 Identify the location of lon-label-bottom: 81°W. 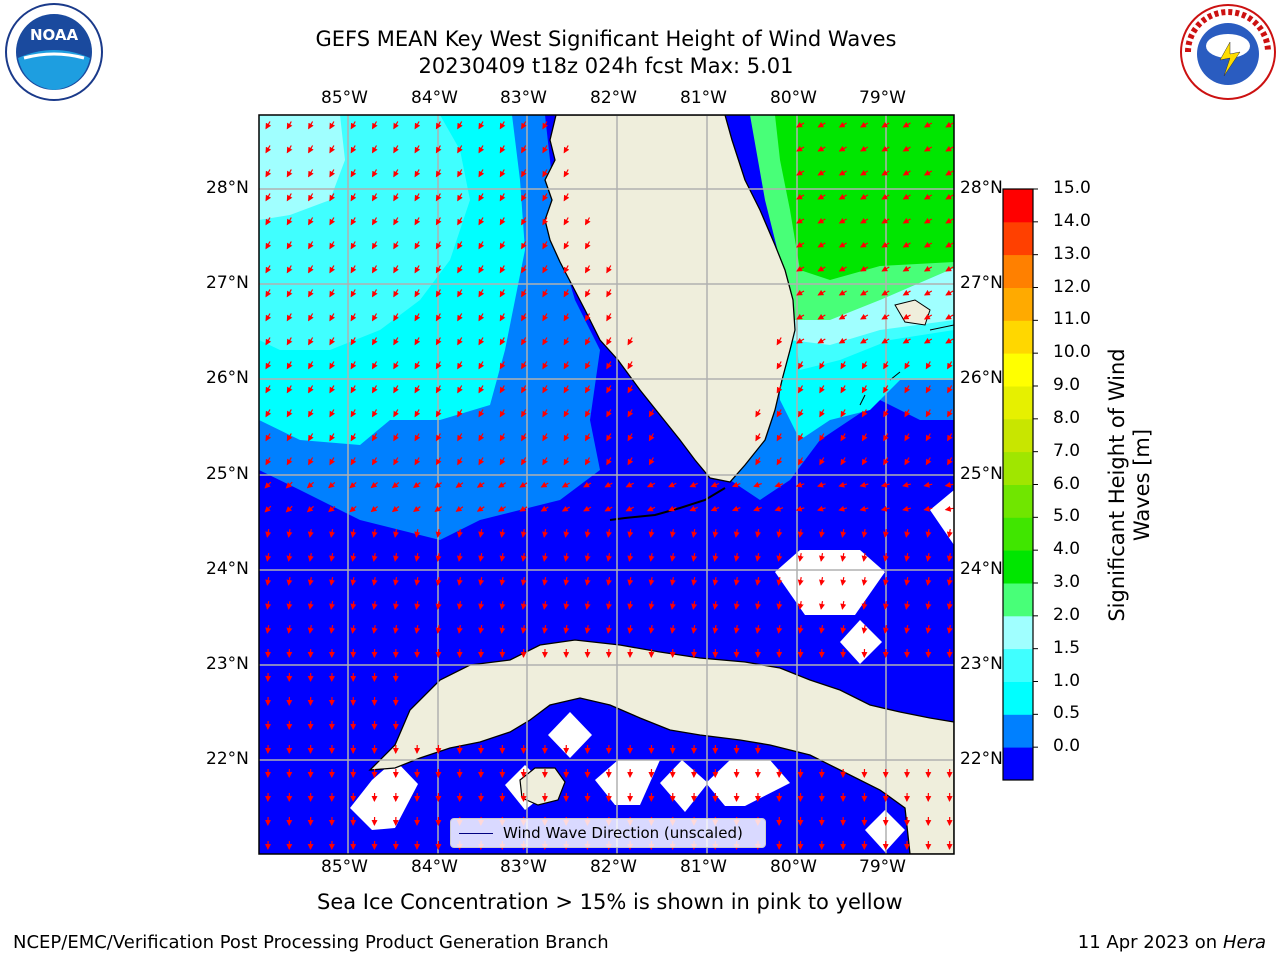
(703, 867).